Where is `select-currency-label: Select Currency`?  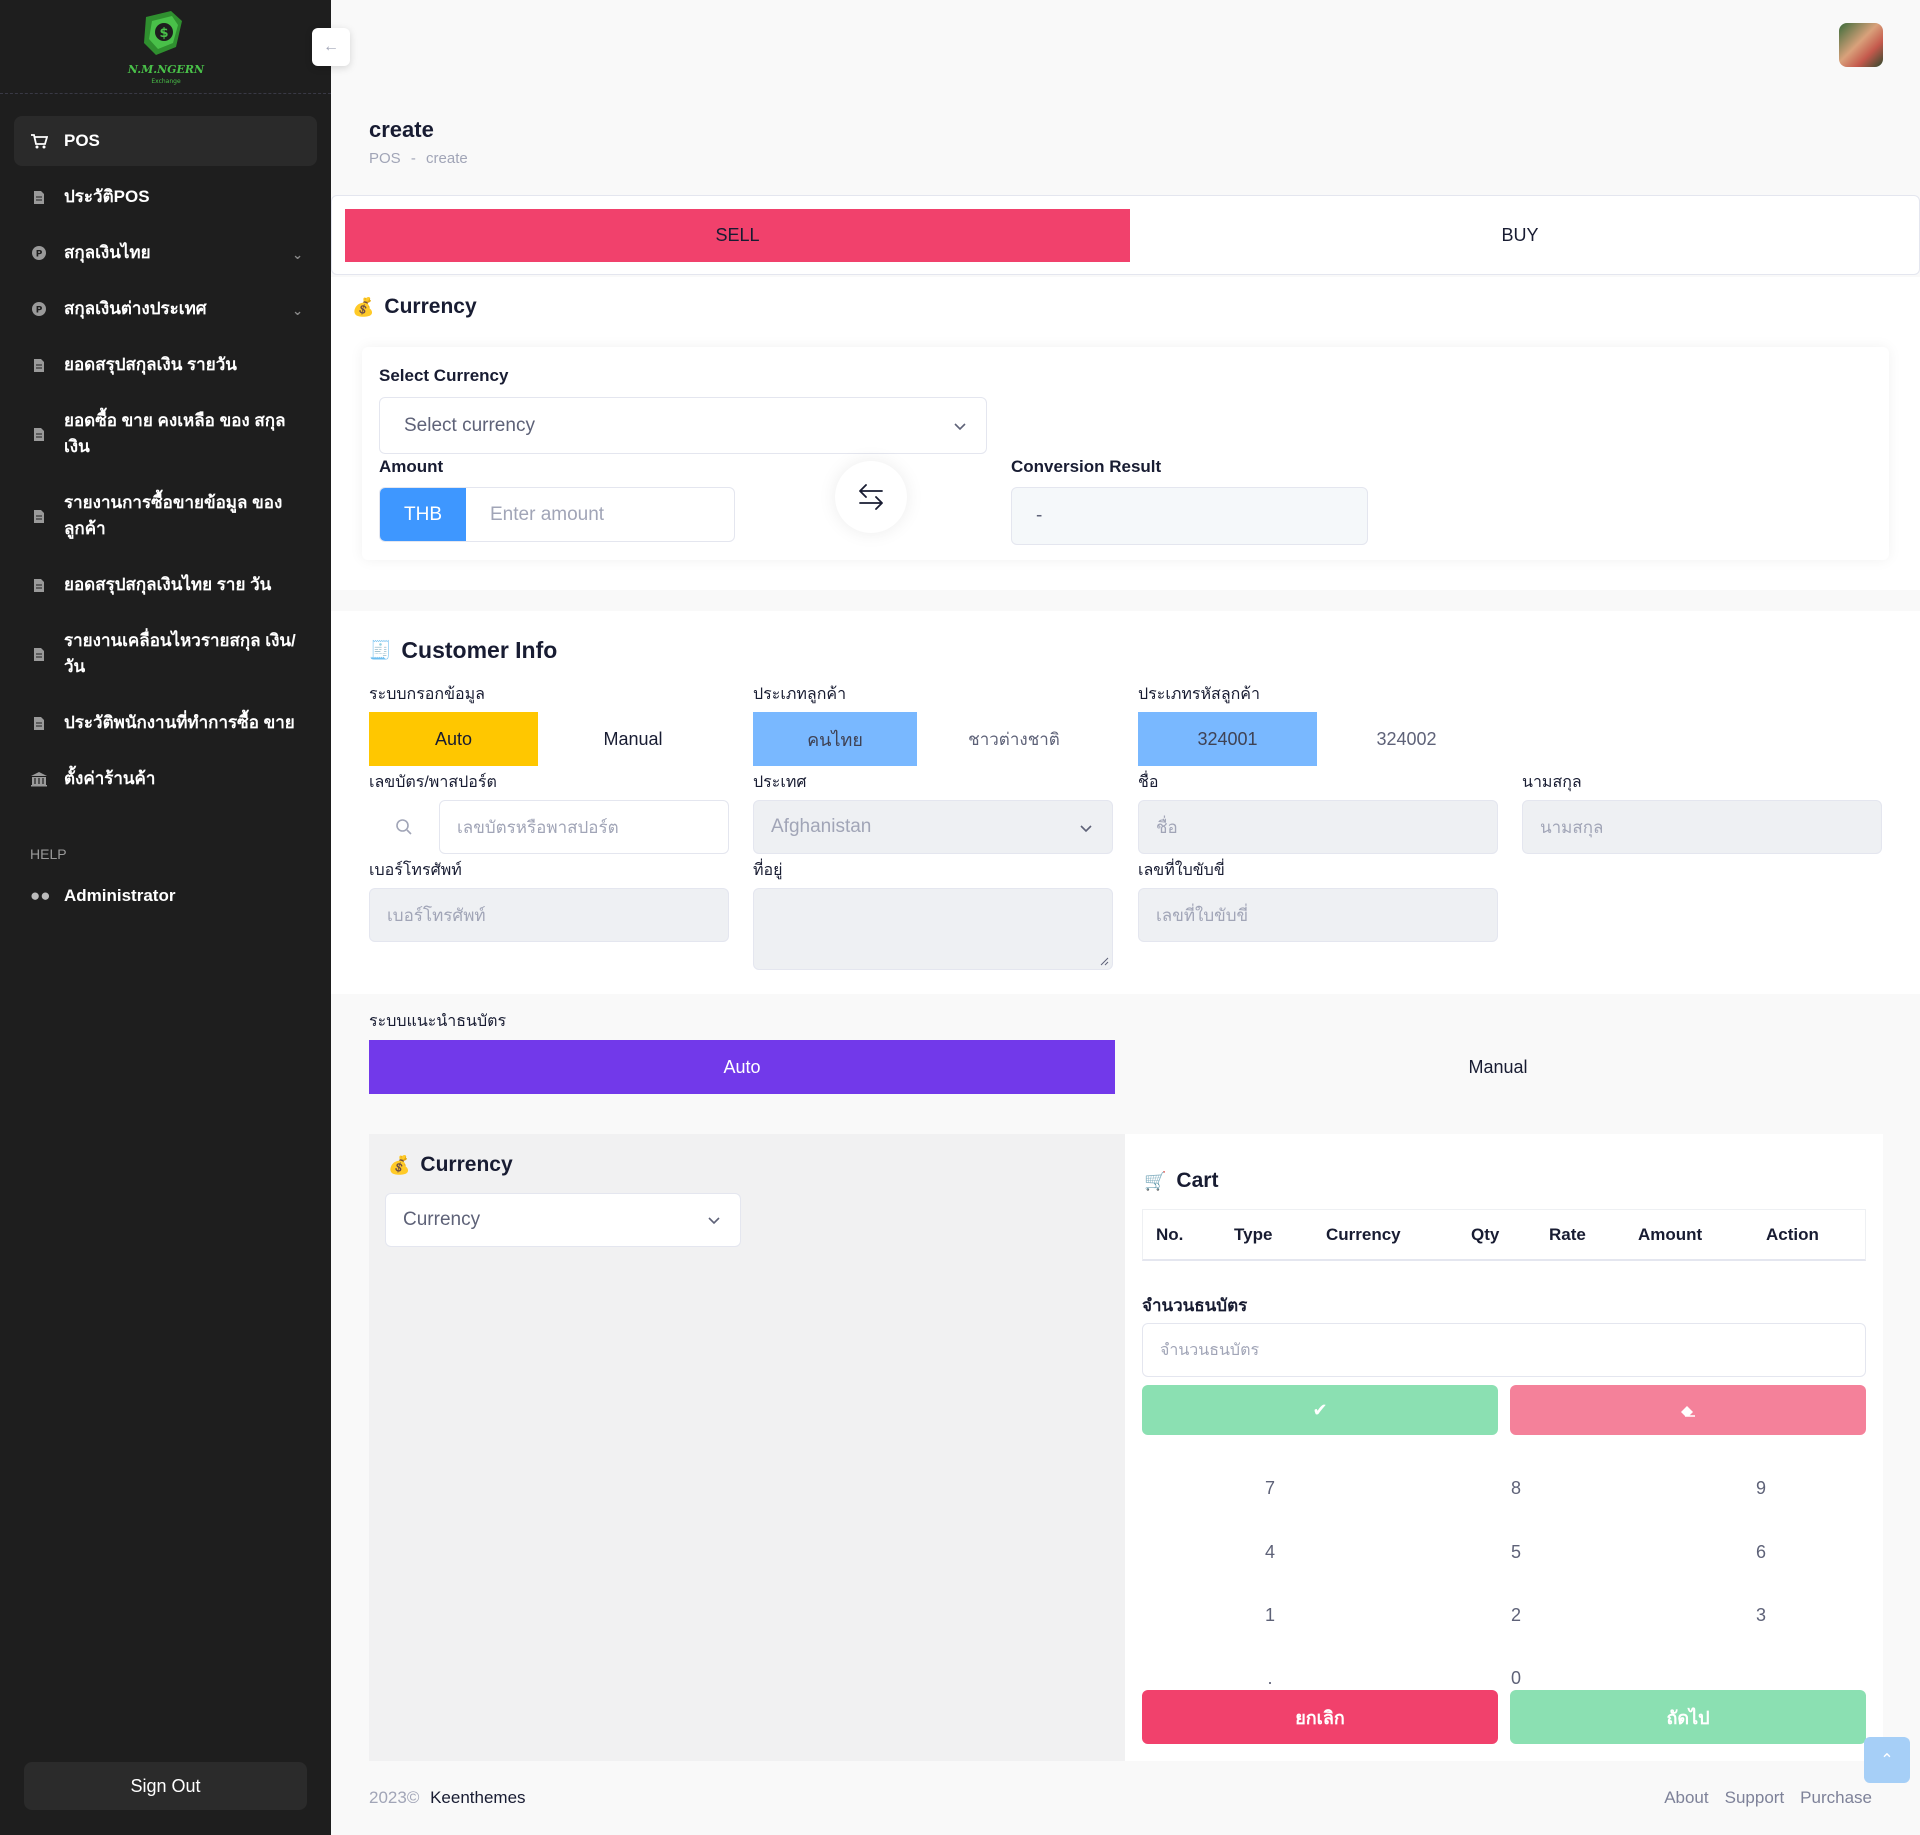 select-currency-label: Select Currency is located at coordinates (444, 375).